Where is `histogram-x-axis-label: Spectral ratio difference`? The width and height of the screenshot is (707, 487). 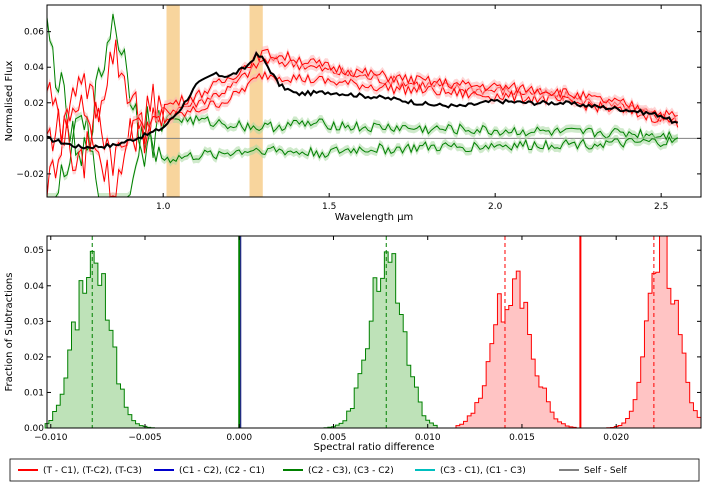
histogram-x-axis-label: Spectral ratio difference is located at coordinates (374, 447).